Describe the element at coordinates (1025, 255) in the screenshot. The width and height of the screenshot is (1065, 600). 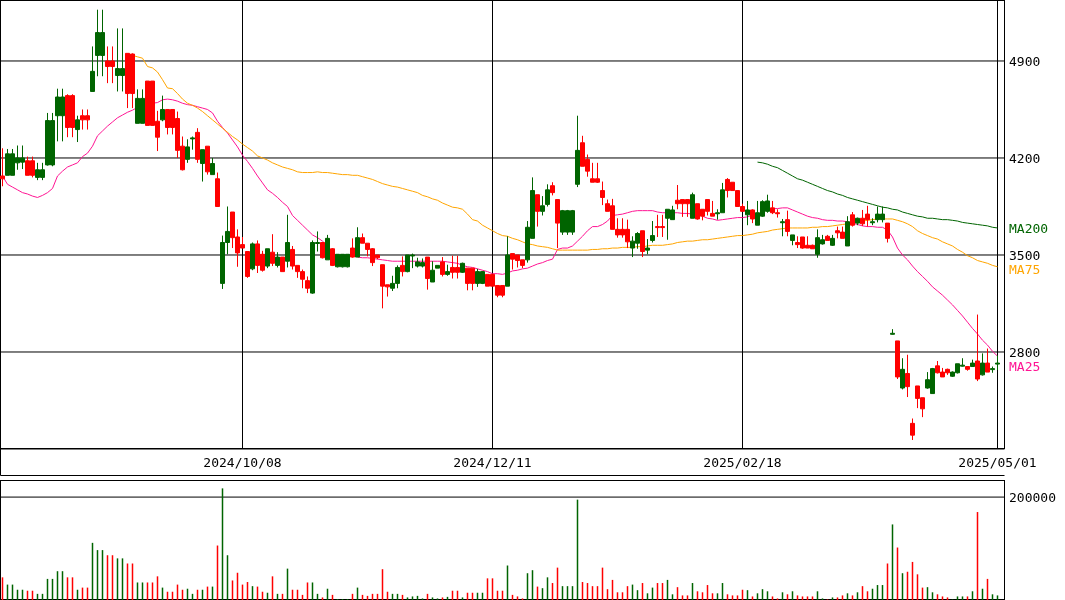
I see `y-tick-label: 3500` at that location.